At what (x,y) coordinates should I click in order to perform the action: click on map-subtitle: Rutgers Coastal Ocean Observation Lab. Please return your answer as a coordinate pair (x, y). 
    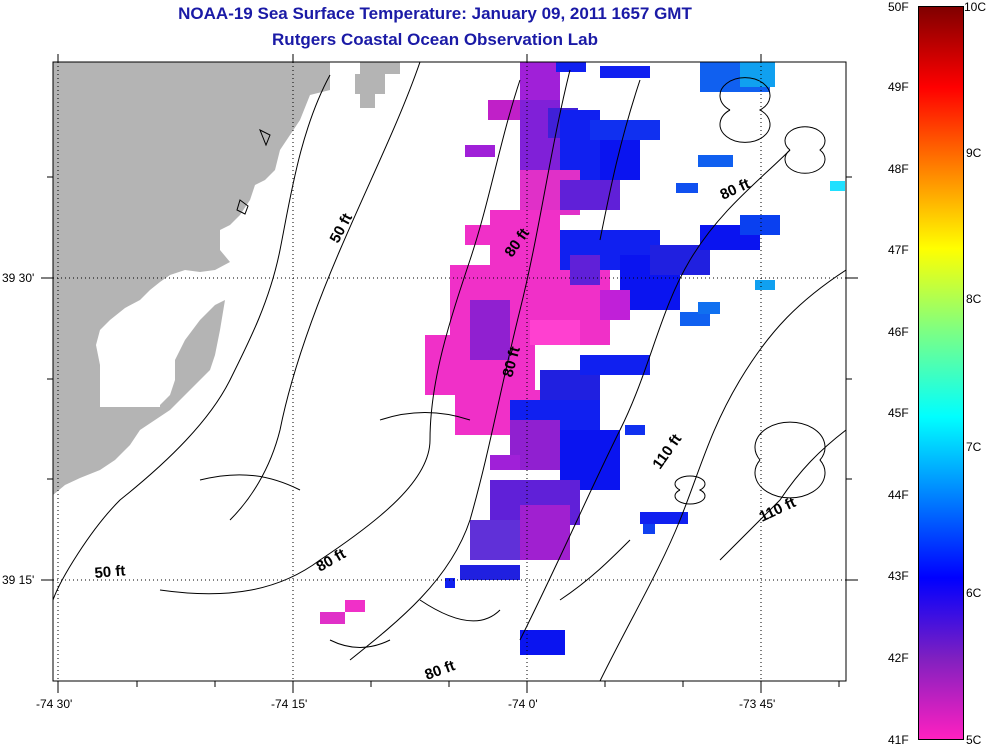
    Looking at the image, I should click on (435, 39).